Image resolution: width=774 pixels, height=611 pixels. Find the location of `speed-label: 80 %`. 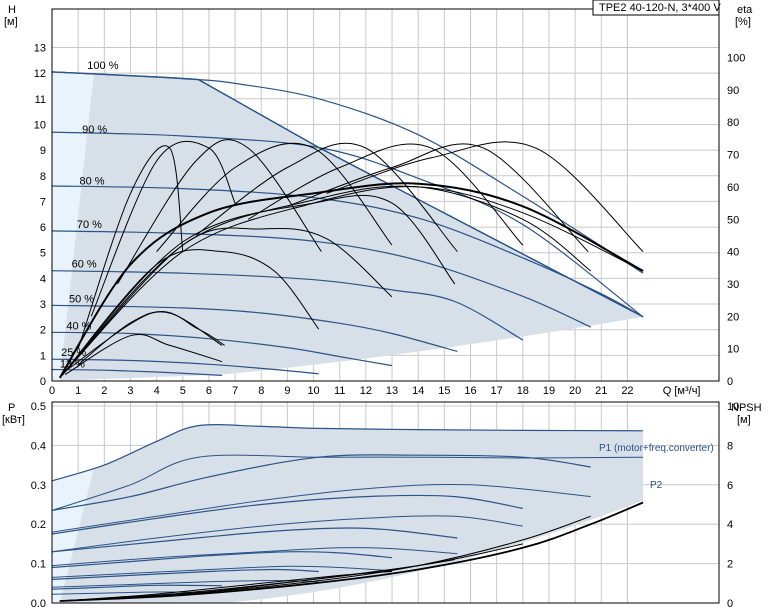

speed-label: 80 % is located at coordinates (91, 181).